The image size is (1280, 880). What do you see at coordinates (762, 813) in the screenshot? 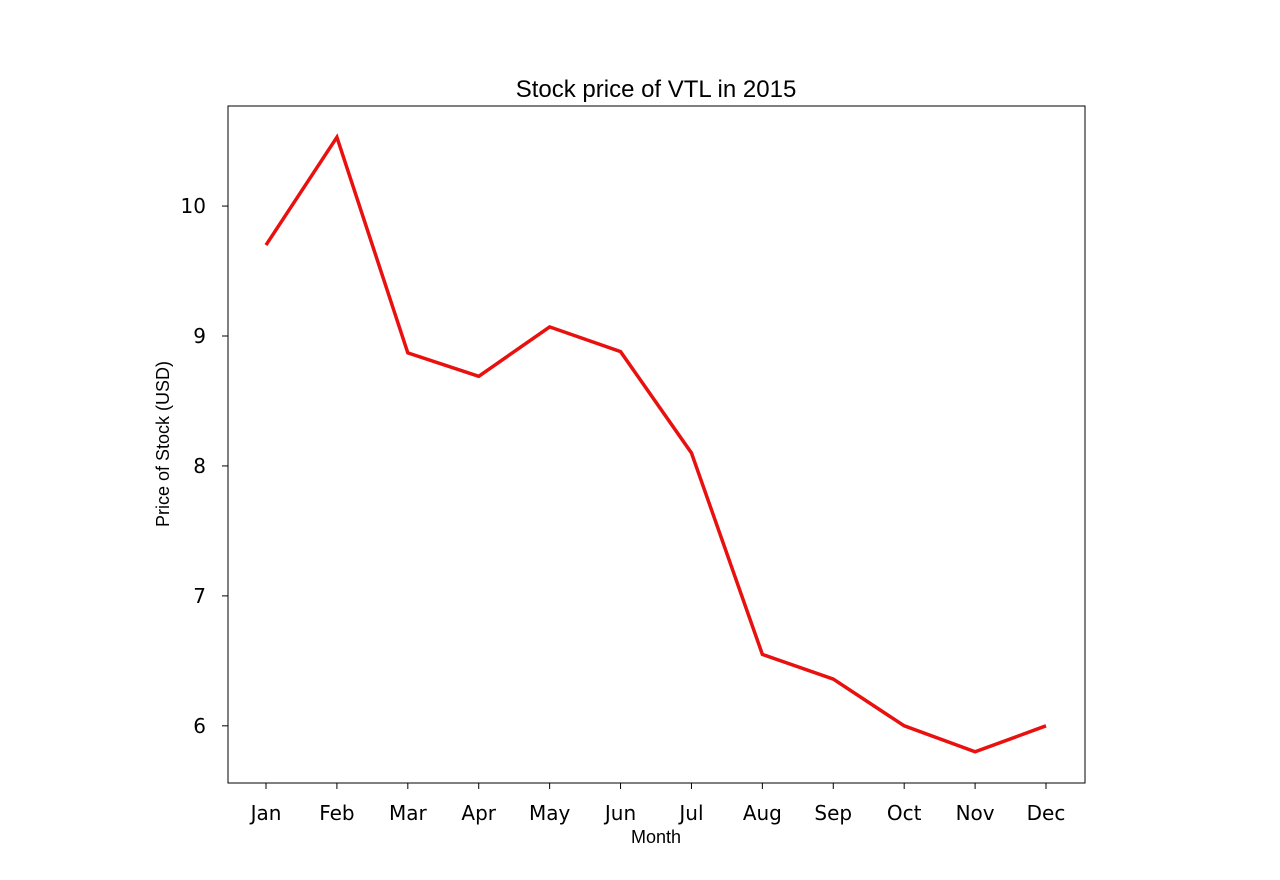
I see `x-tick-label: Aug` at bounding box center [762, 813].